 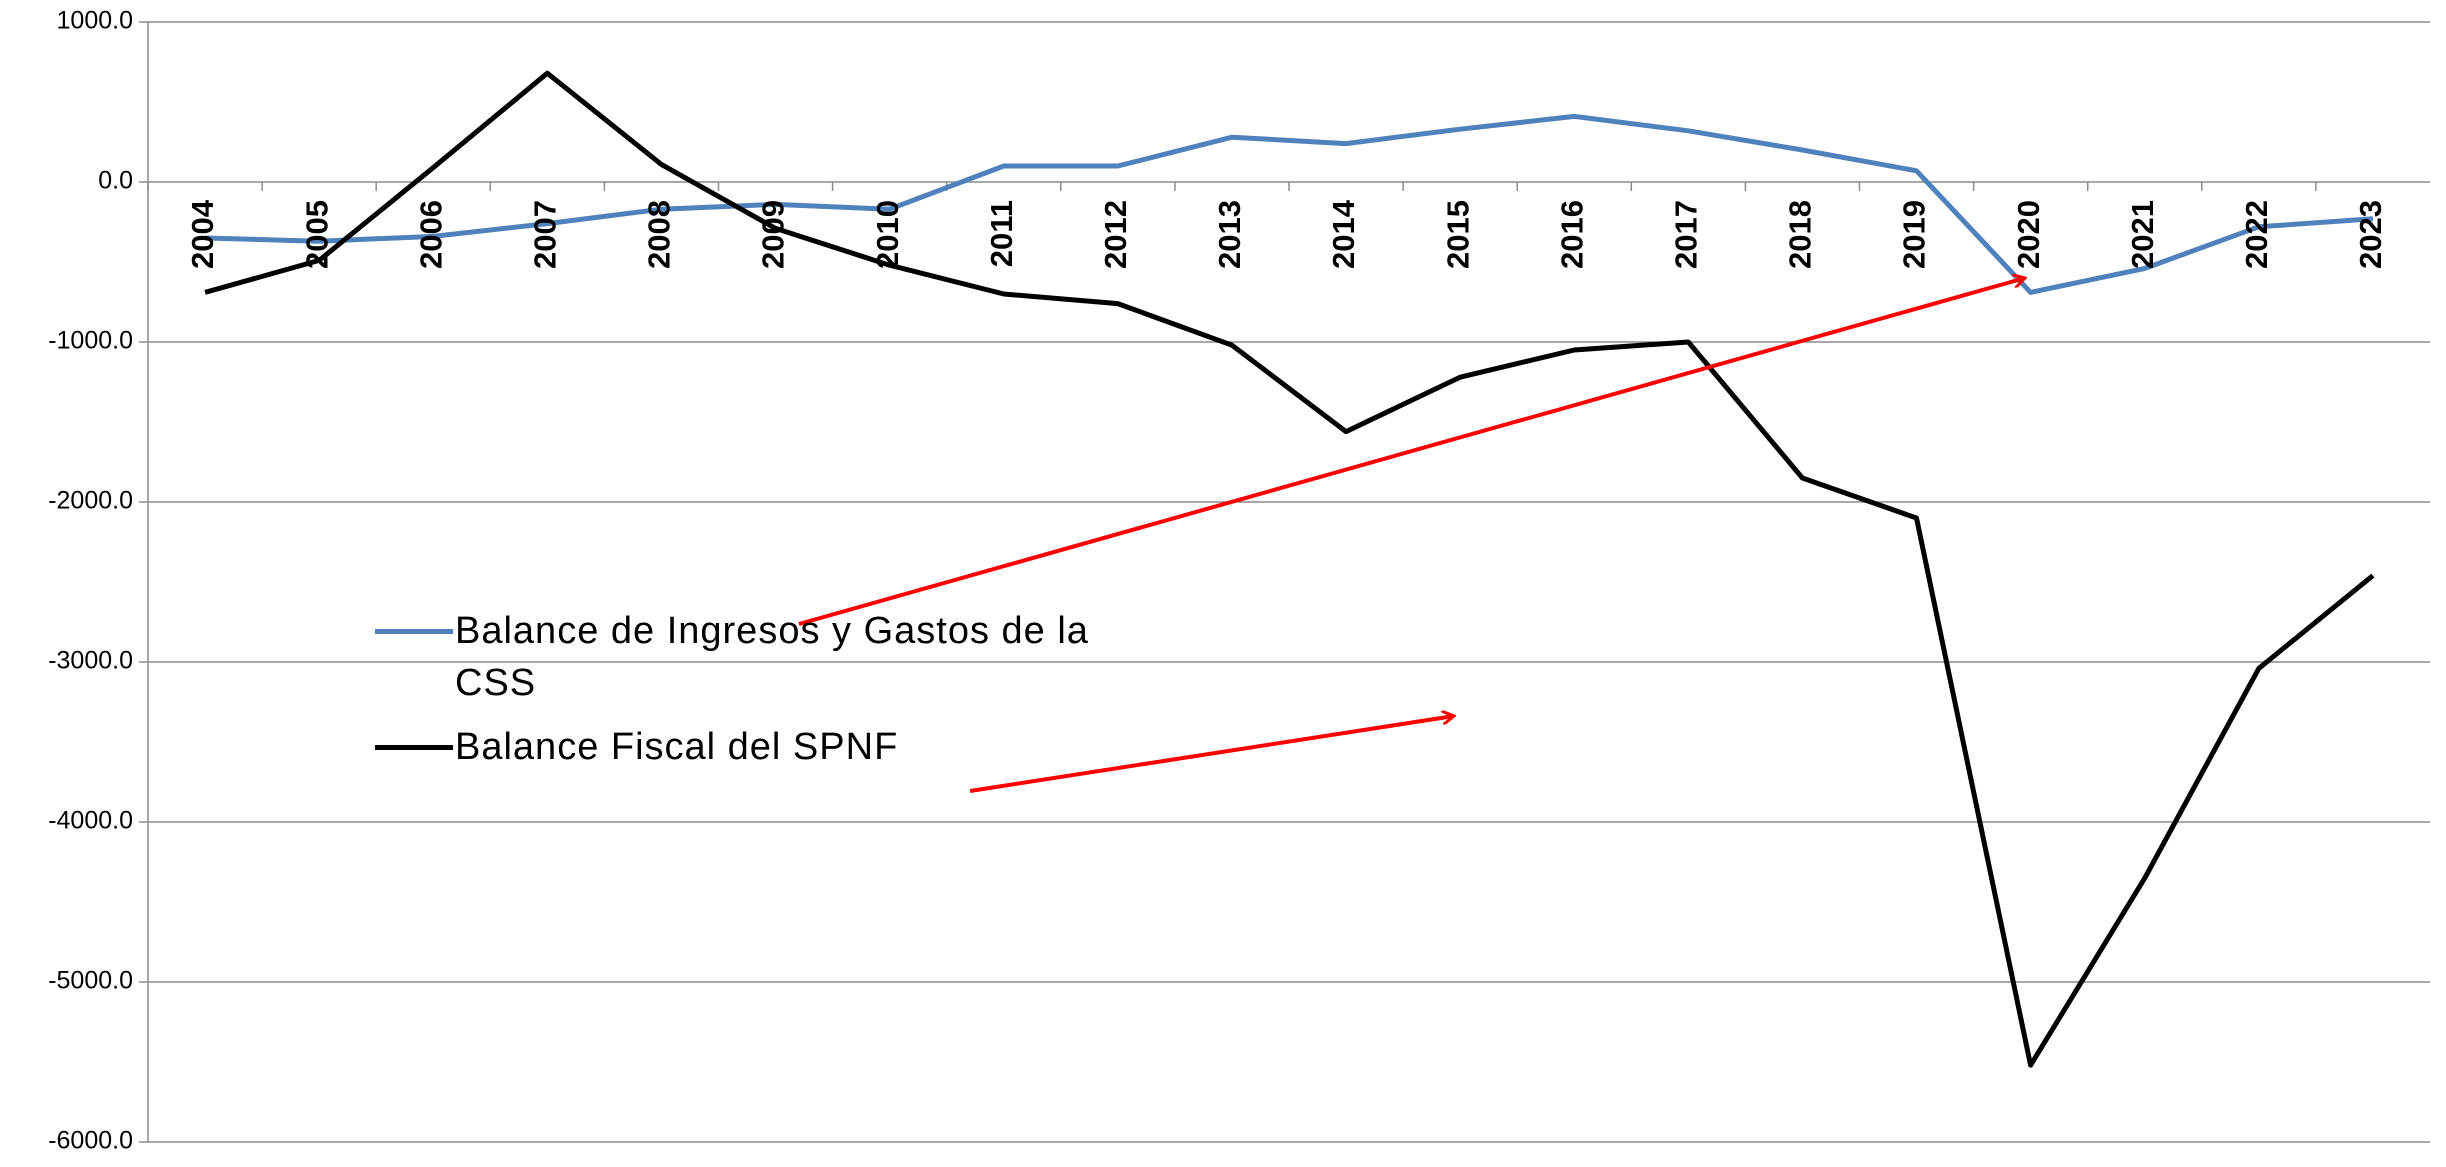 What do you see at coordinates (1343, 234) in the screenshot?
I see `x-tick-label: 2014` at bounding box center [1343, 234].